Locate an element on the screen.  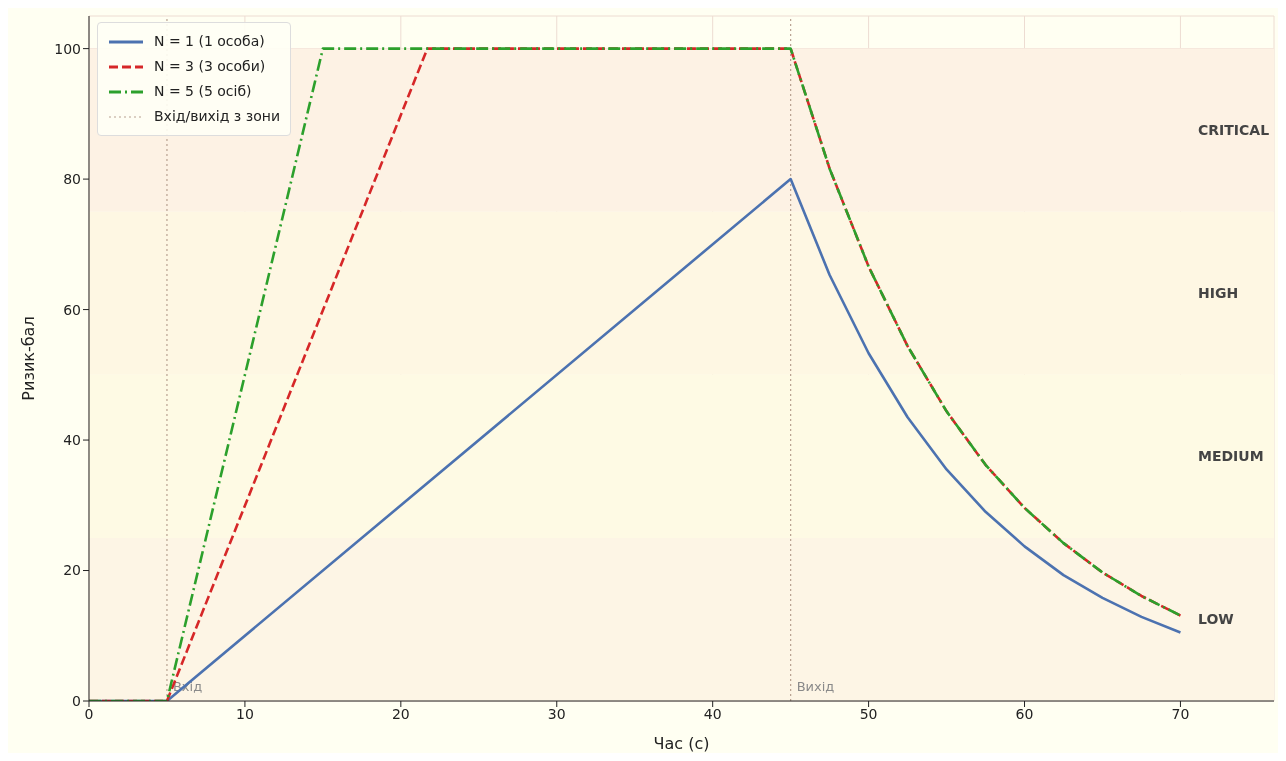
x-tick-label: 20 is located at coordinates (400, 713).